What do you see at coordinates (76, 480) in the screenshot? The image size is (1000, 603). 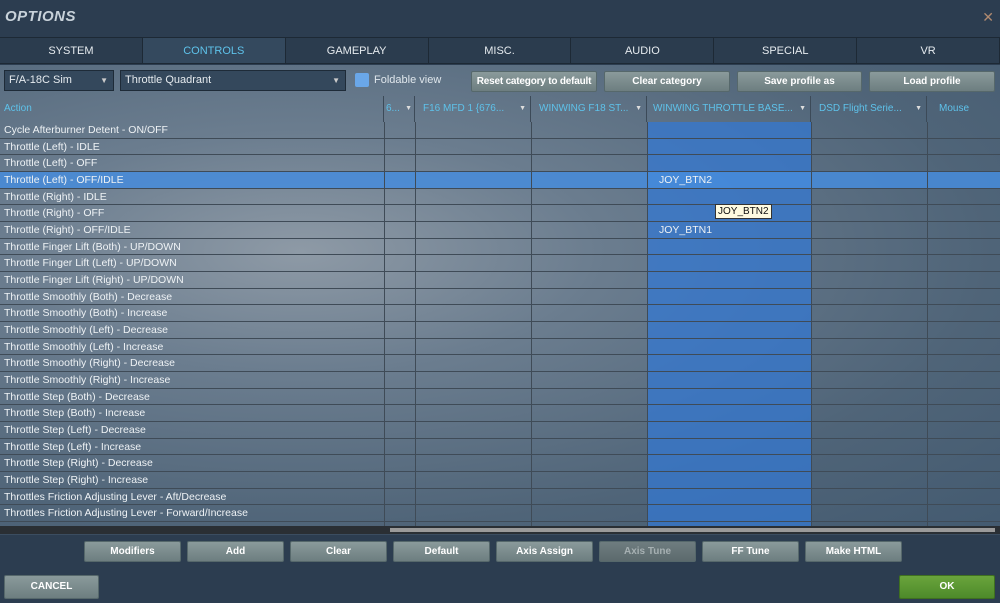 I see `action-label: Throttle Step (Right) - Increase` at bounding box center [76, 480].